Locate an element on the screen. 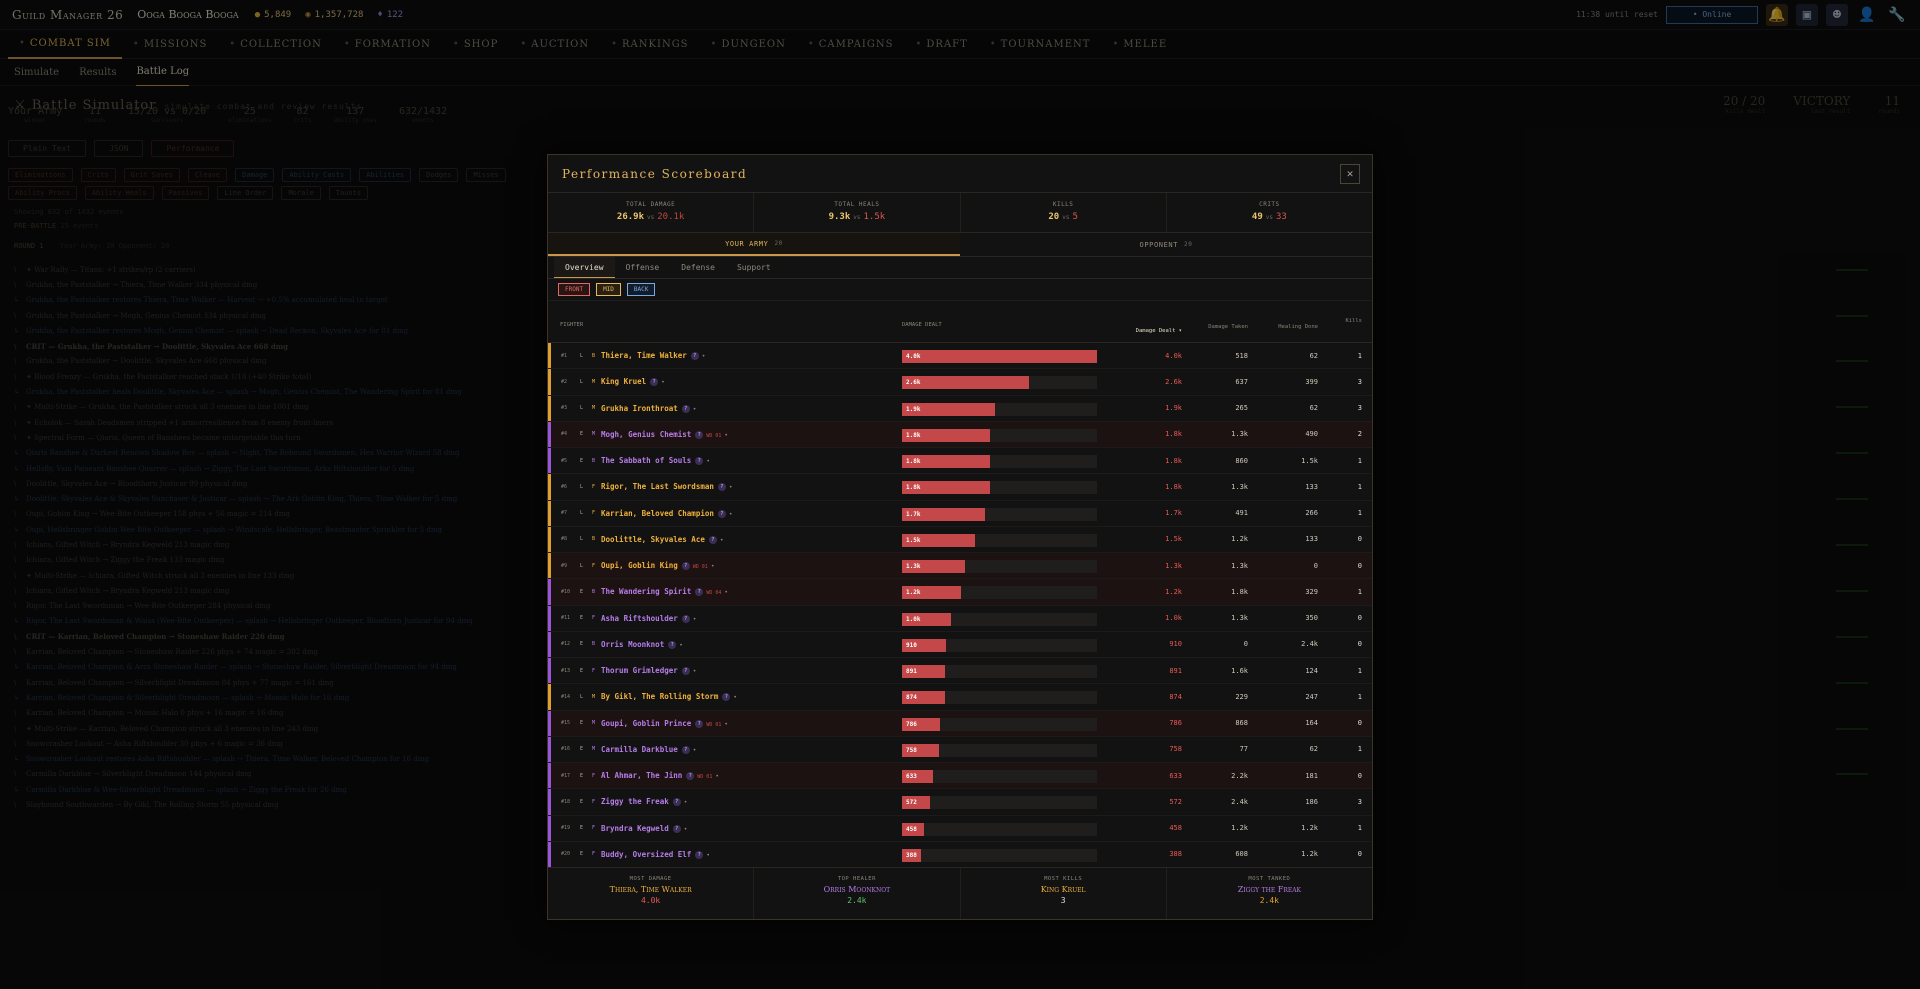  close-button: ✕ is located at coordinates (1350, 173).